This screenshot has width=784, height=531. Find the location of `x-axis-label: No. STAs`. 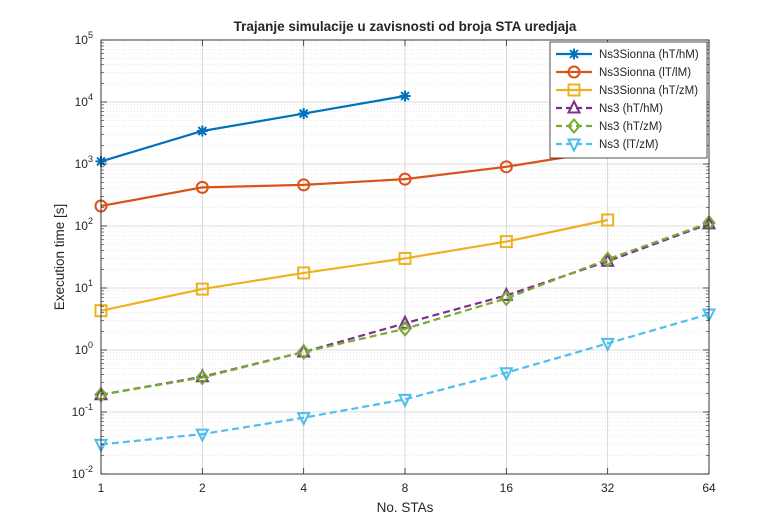

x-axis-label: No. STAs is located at coordinates (405, 507).